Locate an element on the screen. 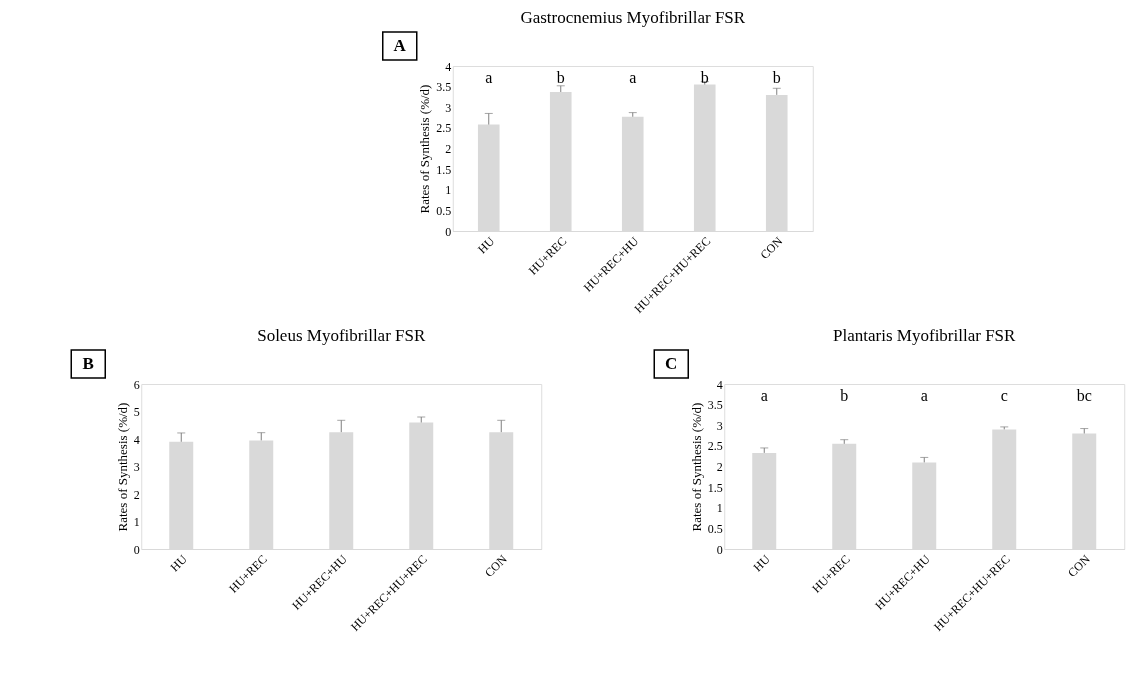 This screenshot has height=693, width=1142. chart-title: Plantaris Myofibrillar FSR is located at coordinates (925, 336).